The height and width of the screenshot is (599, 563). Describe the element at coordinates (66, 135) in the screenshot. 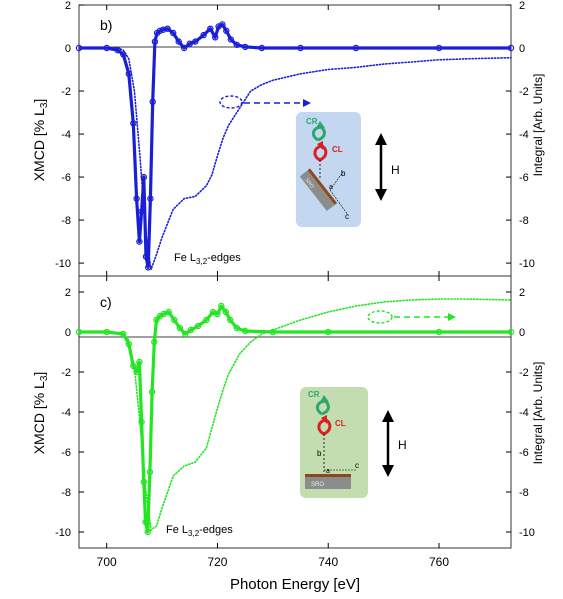

I see `panel-b-left-tick-label: -4` at that location.